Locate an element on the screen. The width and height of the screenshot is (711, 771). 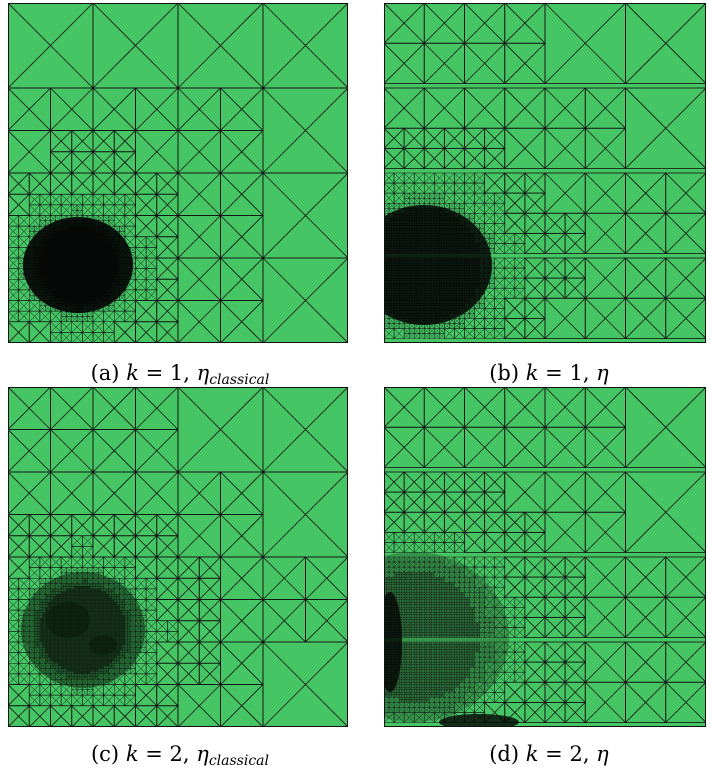
caption-b-label: (b) is located at coordinates (504, 373).